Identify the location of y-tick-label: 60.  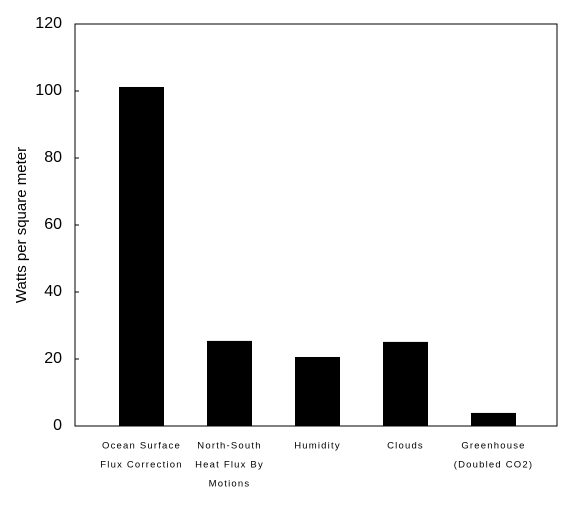
(53, 224).